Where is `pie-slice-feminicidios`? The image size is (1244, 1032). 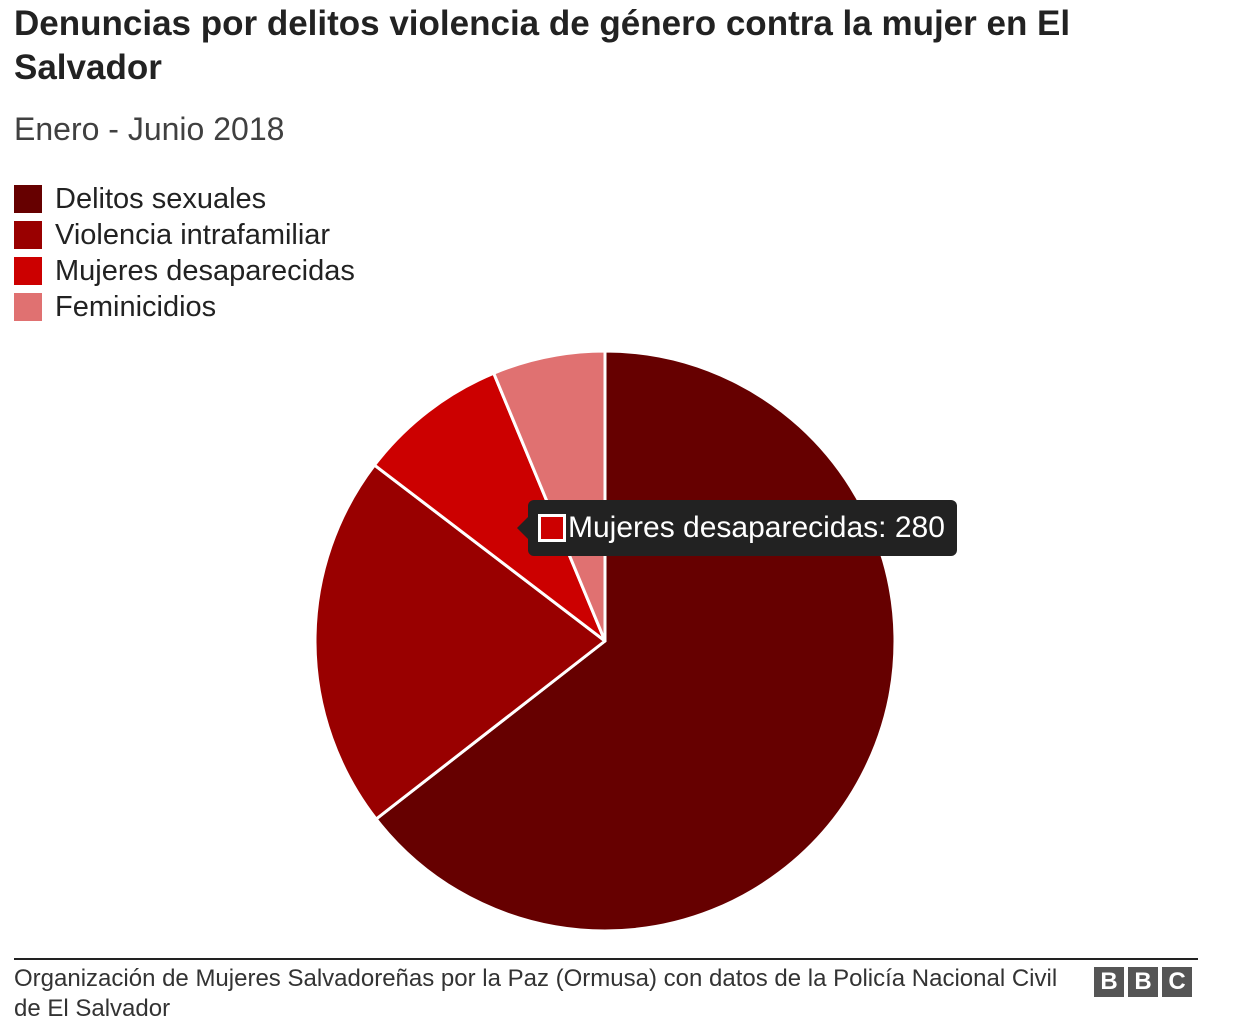
pie-slice-feminicidios is located at coordinates (549, 496).